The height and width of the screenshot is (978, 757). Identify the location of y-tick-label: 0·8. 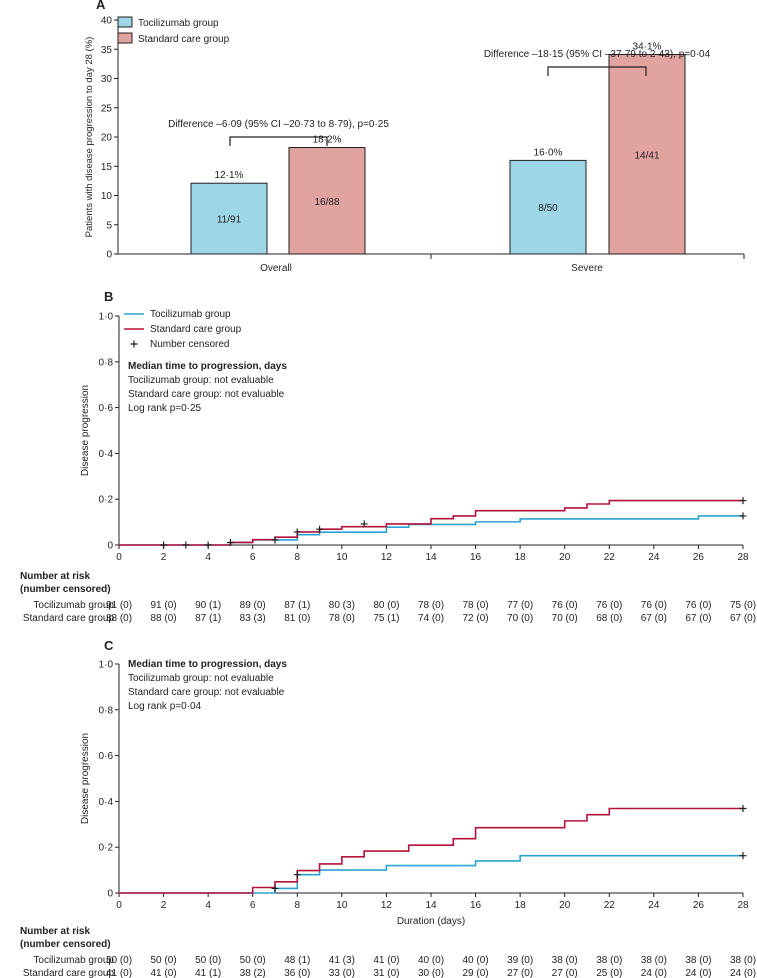
(106, 362).